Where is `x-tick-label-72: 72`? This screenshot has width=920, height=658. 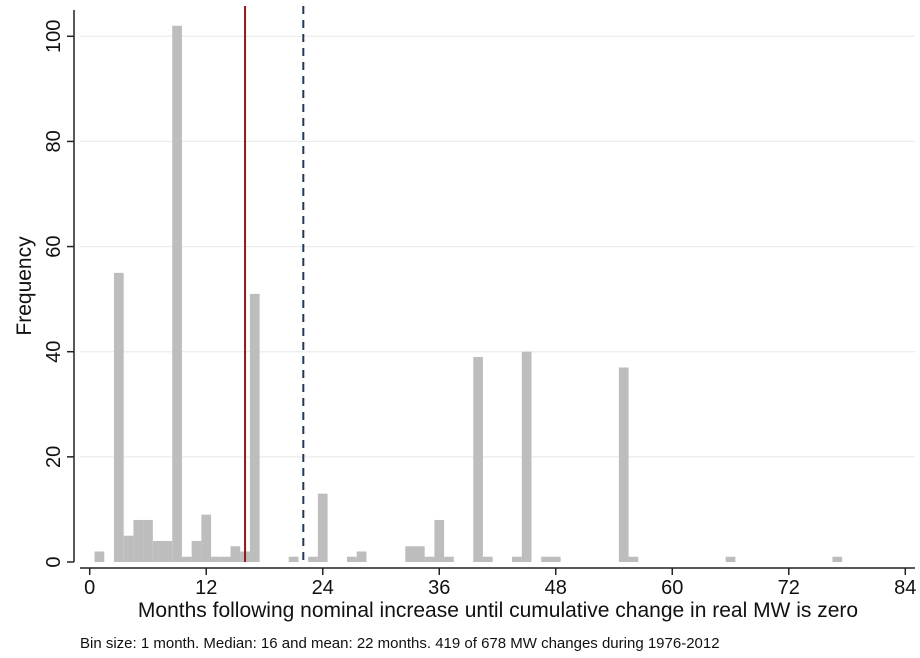 x-tick-label-72: 72 is located at coordinates (789, 588).